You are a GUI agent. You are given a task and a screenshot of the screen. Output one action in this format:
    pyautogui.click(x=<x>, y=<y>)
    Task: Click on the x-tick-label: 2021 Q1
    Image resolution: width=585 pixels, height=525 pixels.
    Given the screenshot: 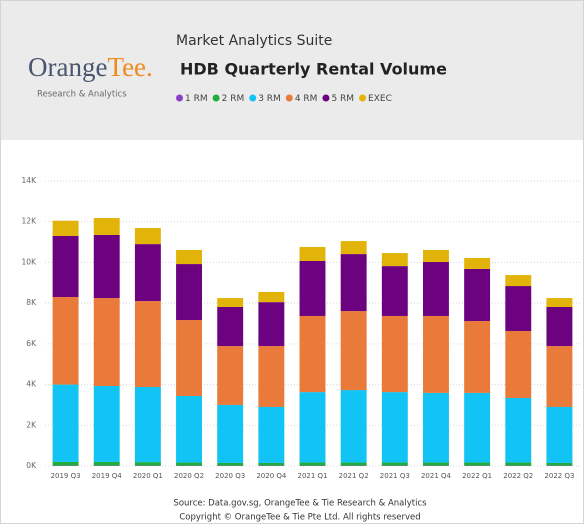 What is the action you would take?
    pyautogui.click(x=312, y=476)
    